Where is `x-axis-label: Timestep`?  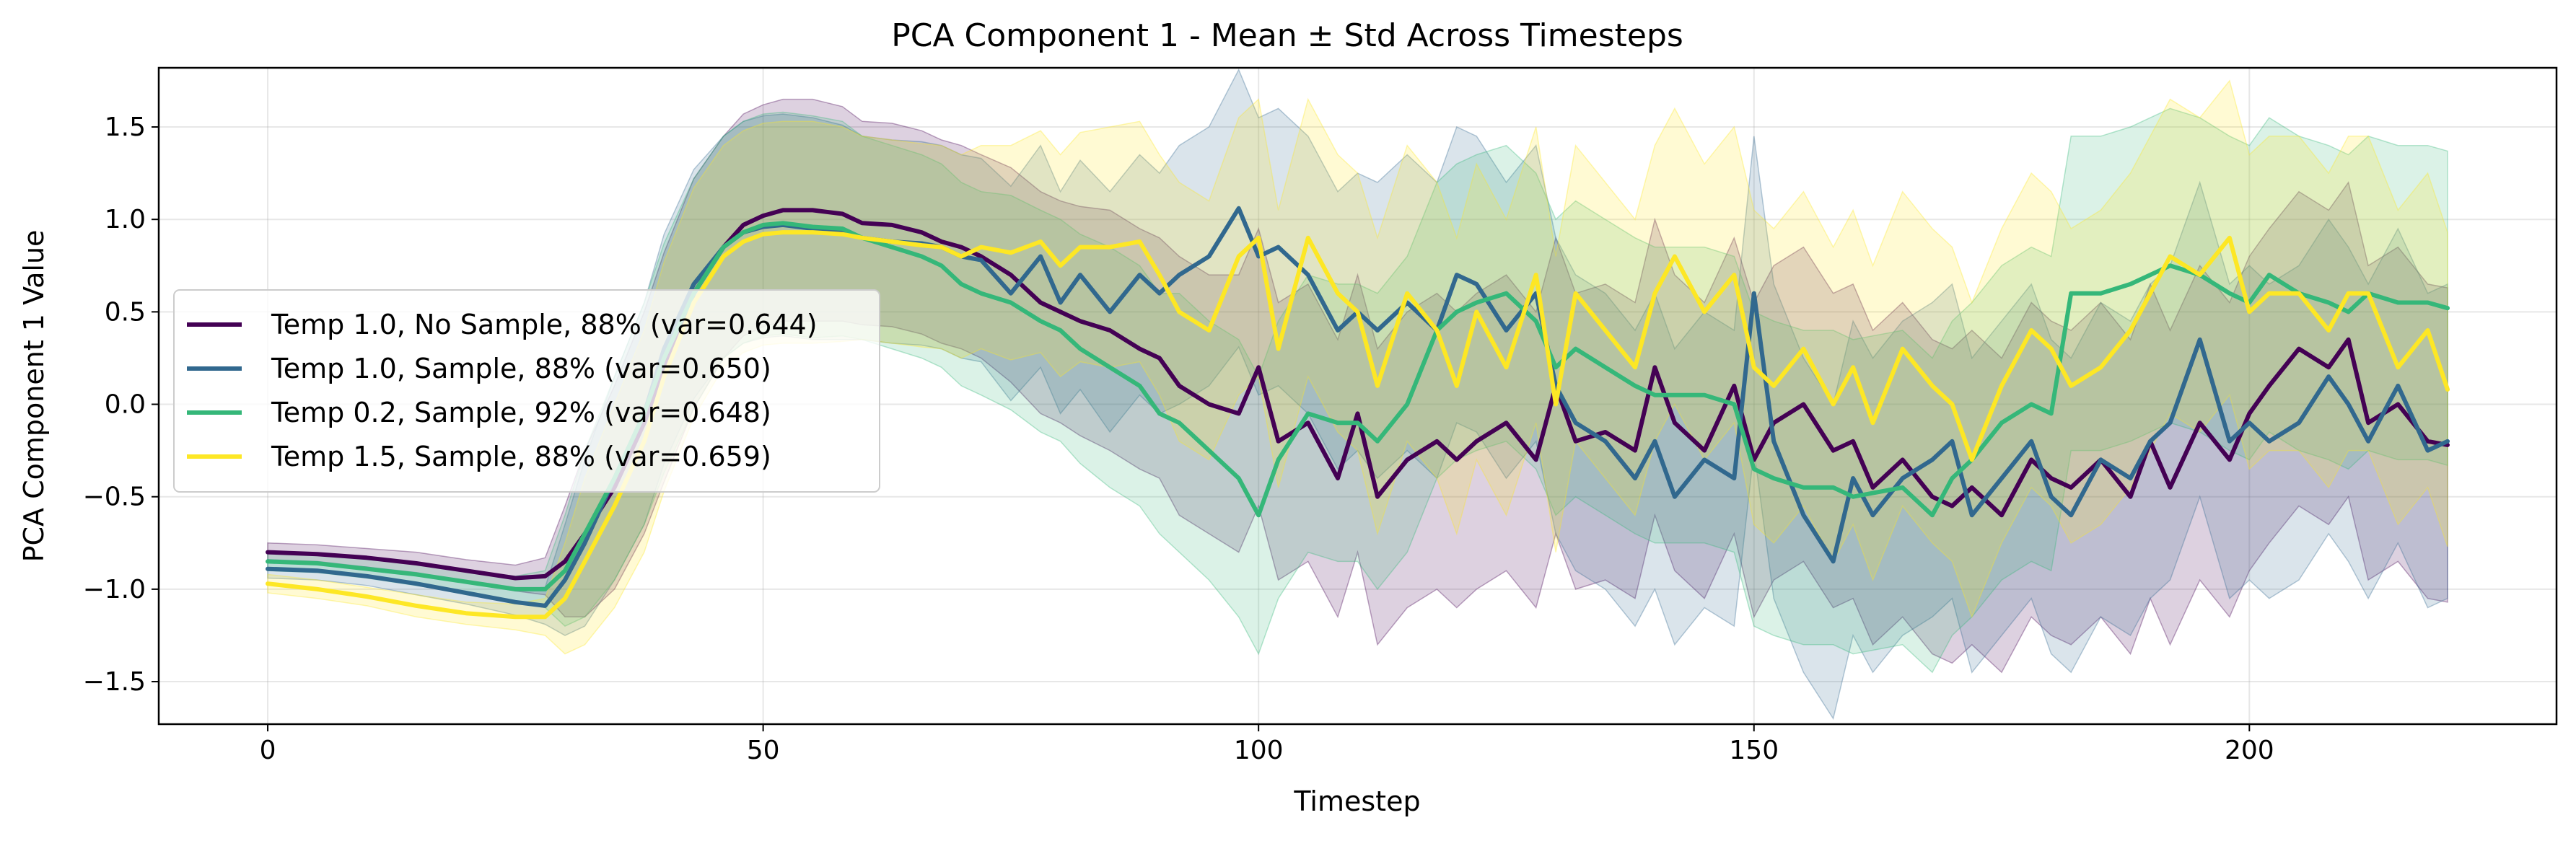 x-axis-label: Timestep is located at coordinates (1356, 801).